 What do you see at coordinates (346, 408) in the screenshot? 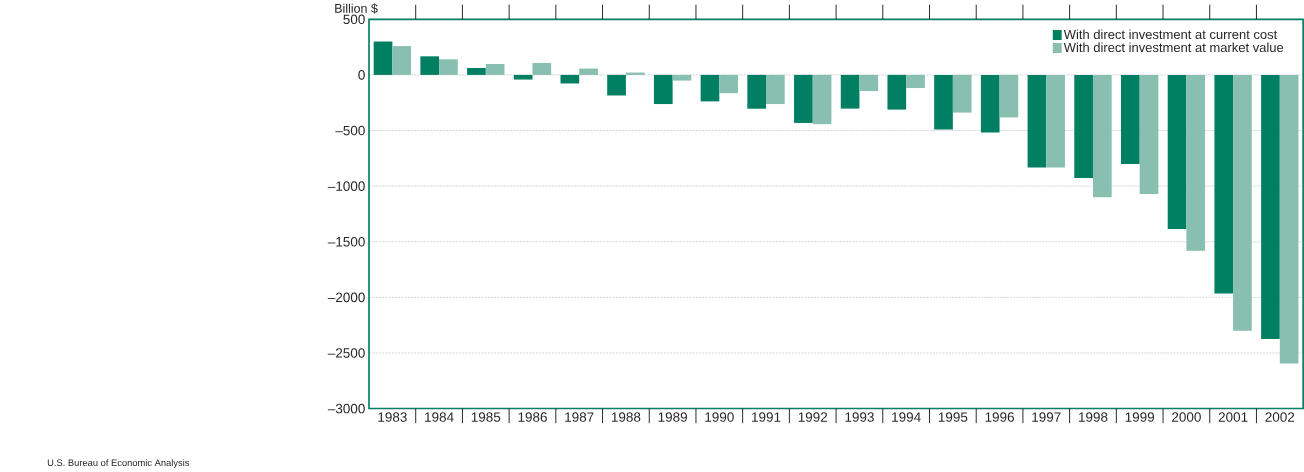
I see `y-tick-label: –3000` at bounding box center [346, 408].